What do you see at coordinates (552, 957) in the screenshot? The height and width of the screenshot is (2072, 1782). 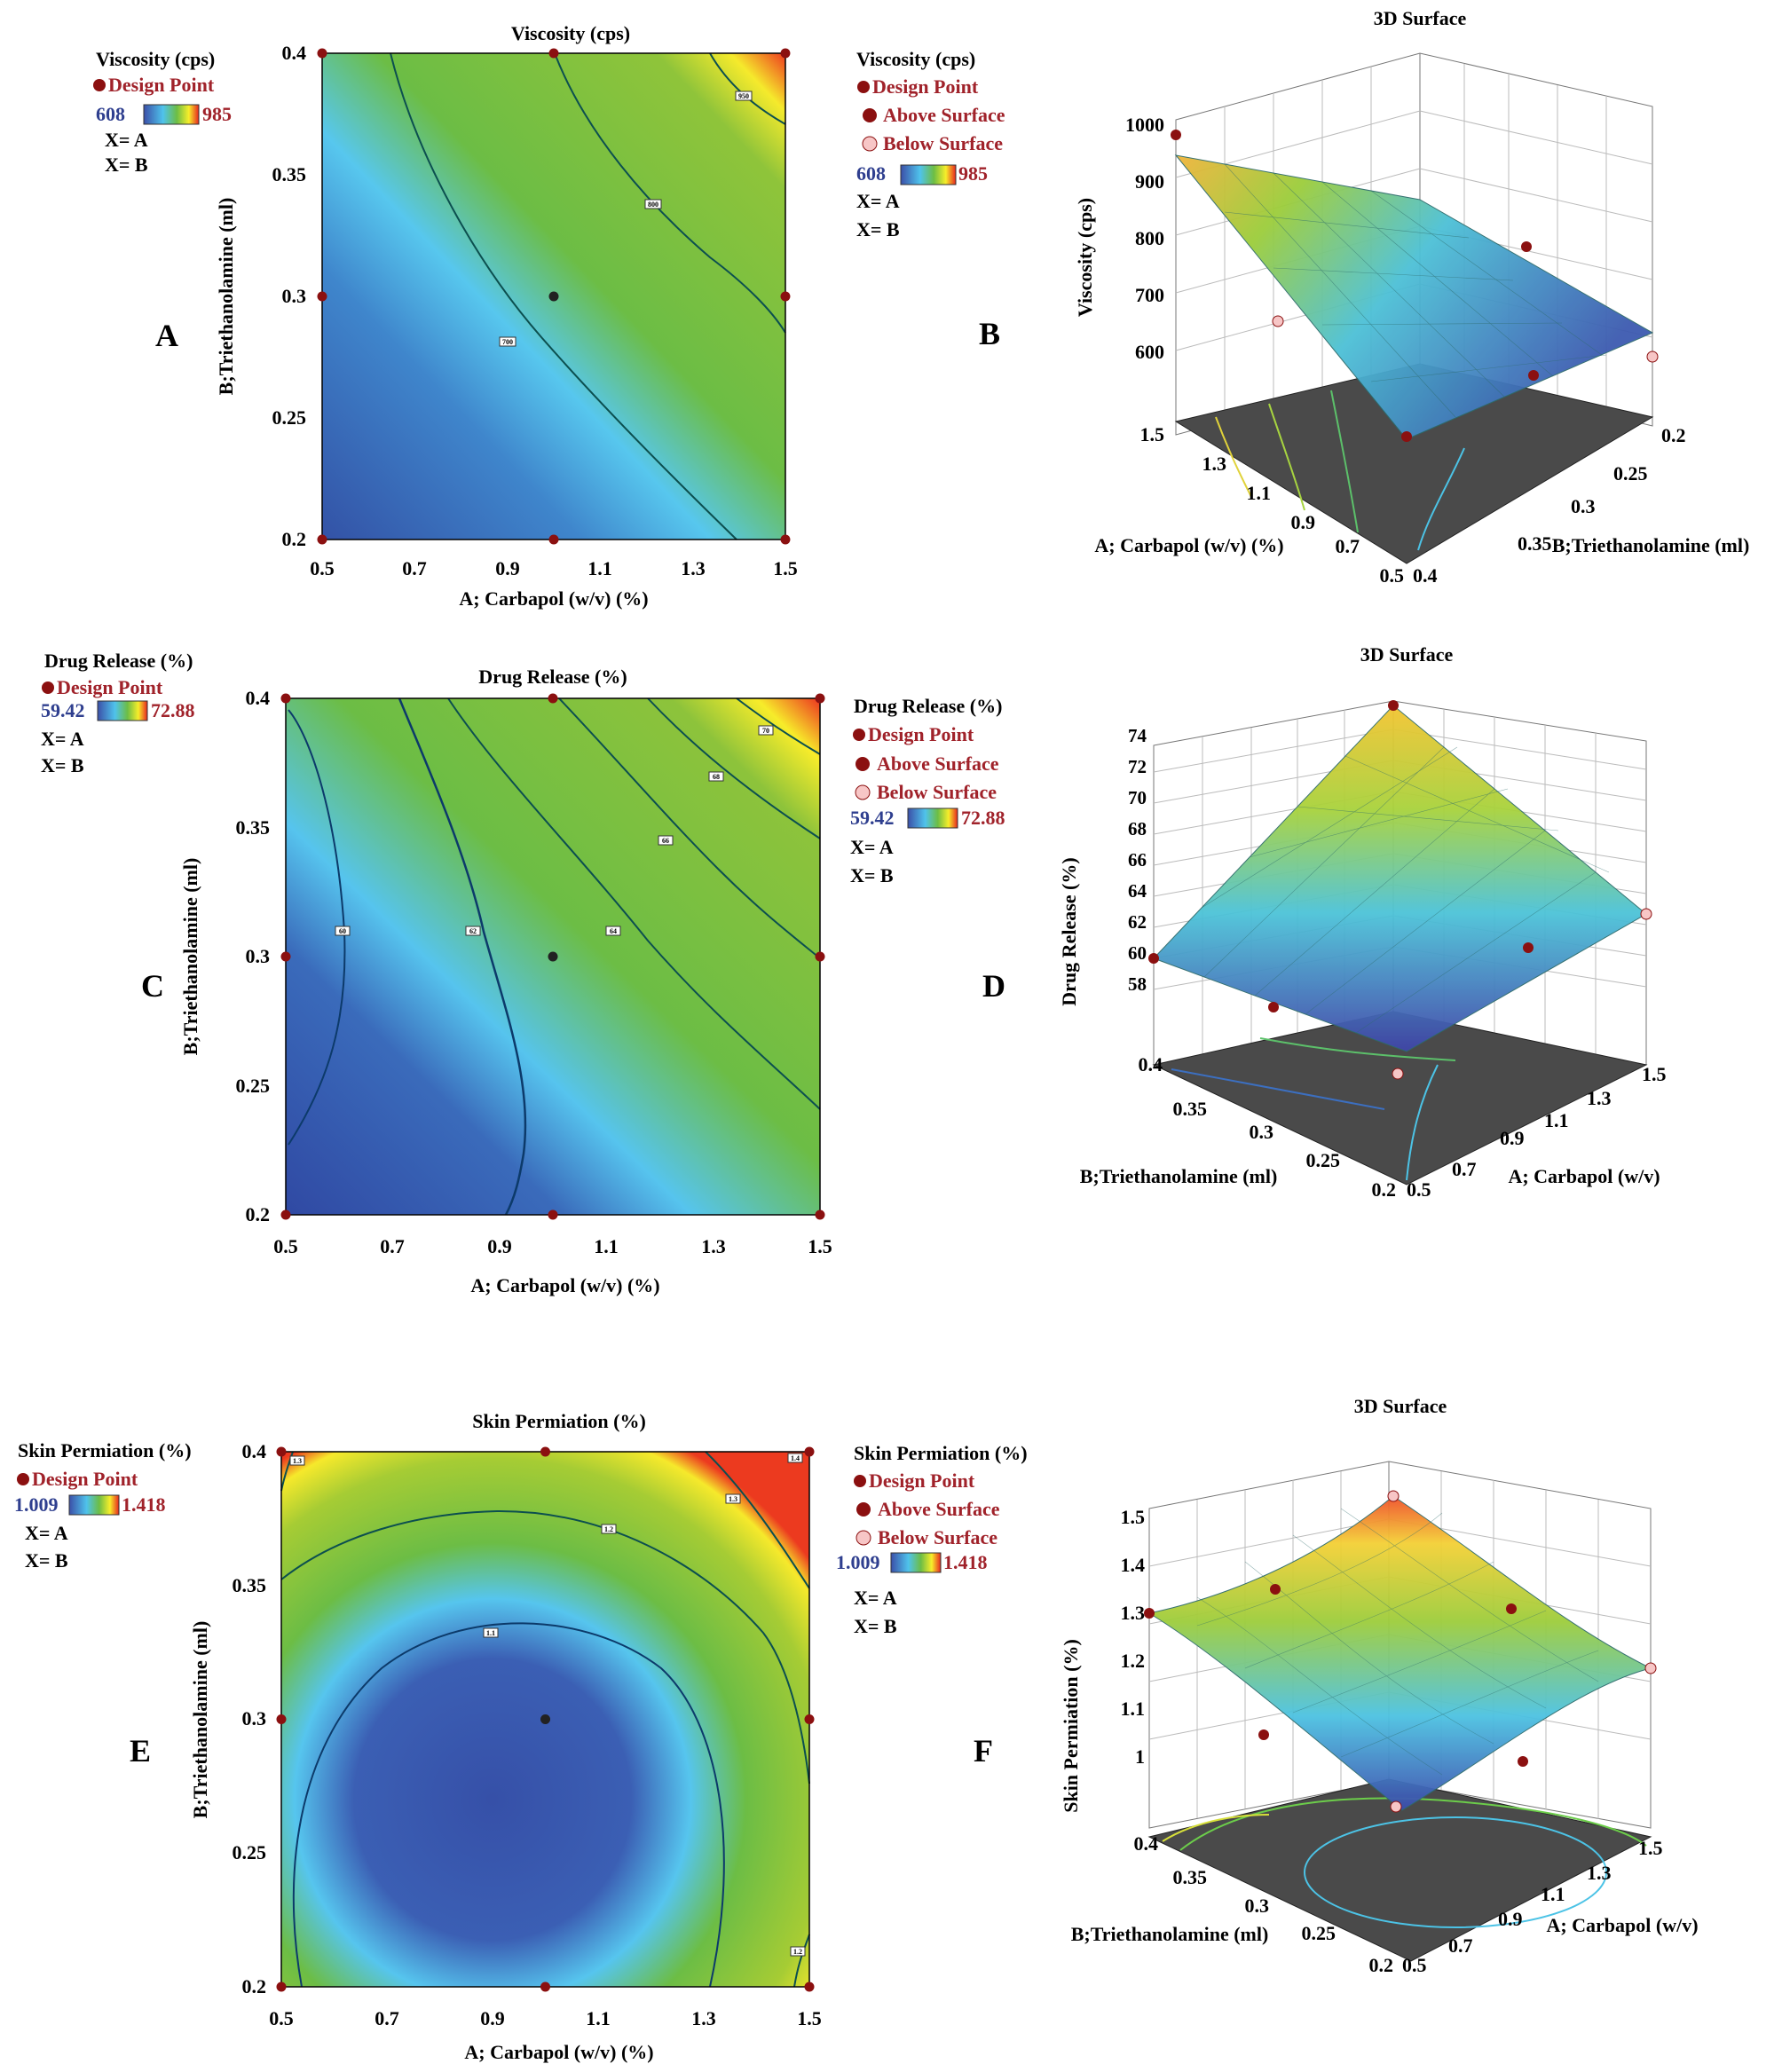 I see `panel-c-design-points` at bounding box center [552, 957].